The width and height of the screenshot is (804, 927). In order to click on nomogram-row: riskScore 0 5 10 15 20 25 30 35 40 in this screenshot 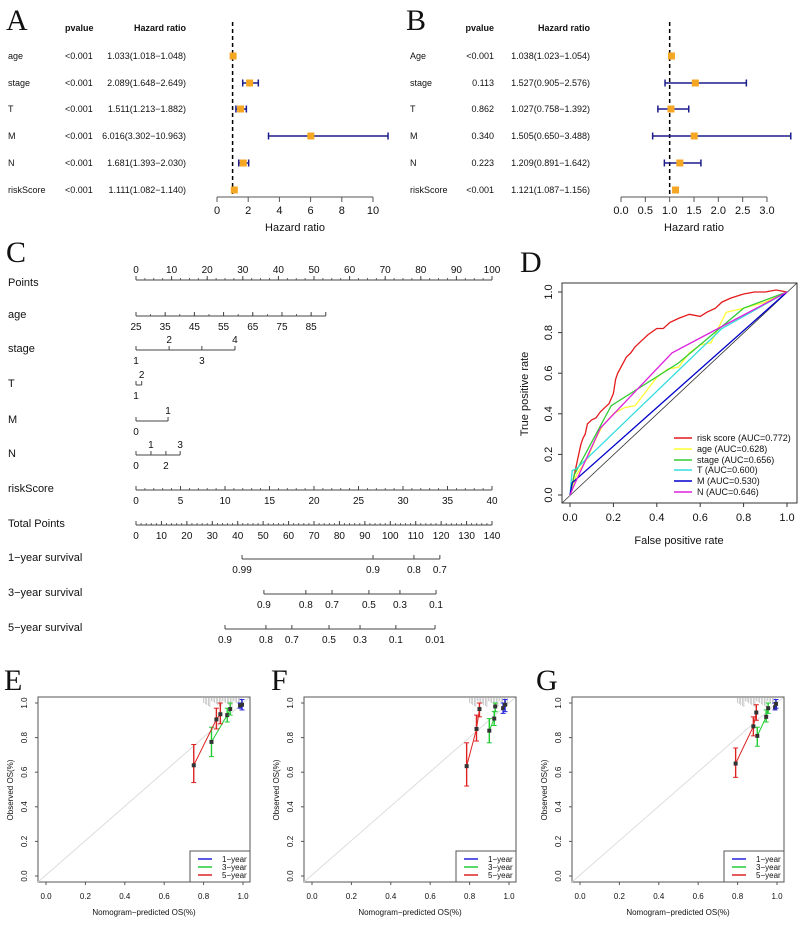, I will do `click(253, 495)`.